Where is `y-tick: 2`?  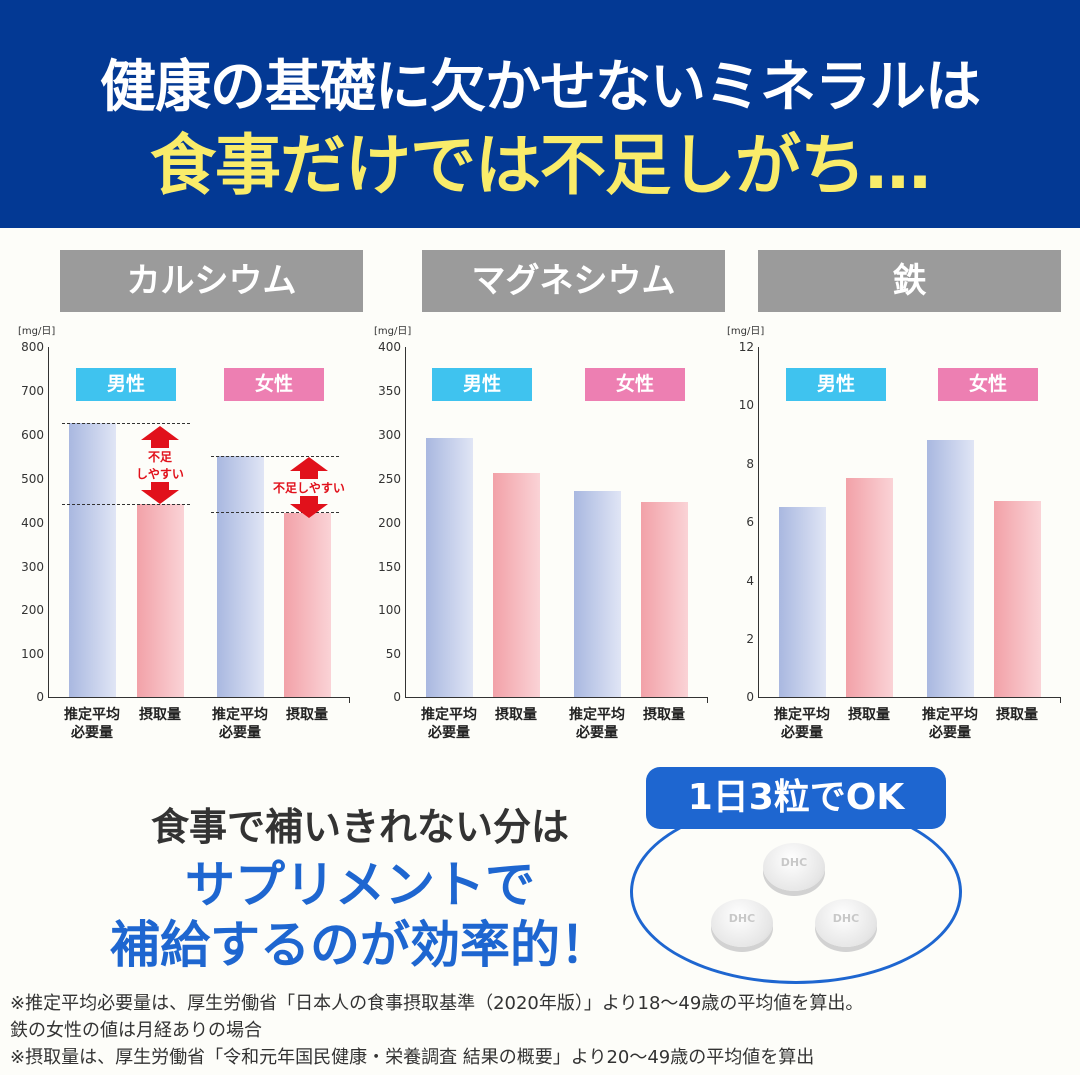
y-tick: 2 is located at coordinates (750, 639).